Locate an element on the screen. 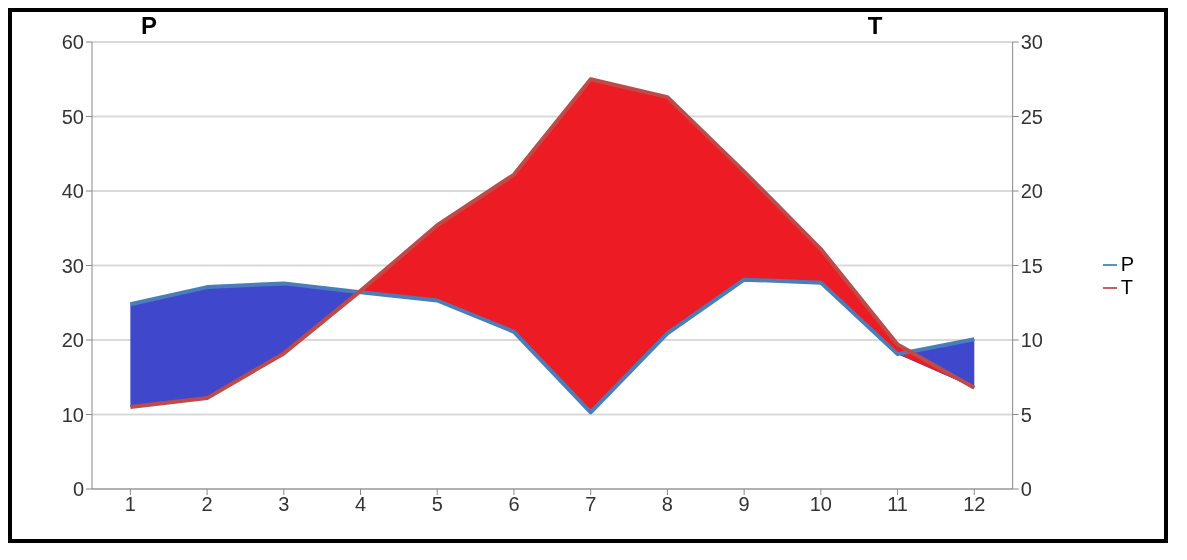 The image size is (1187, 560). x-tick-label: 7 is located at coordinates (591, 504).